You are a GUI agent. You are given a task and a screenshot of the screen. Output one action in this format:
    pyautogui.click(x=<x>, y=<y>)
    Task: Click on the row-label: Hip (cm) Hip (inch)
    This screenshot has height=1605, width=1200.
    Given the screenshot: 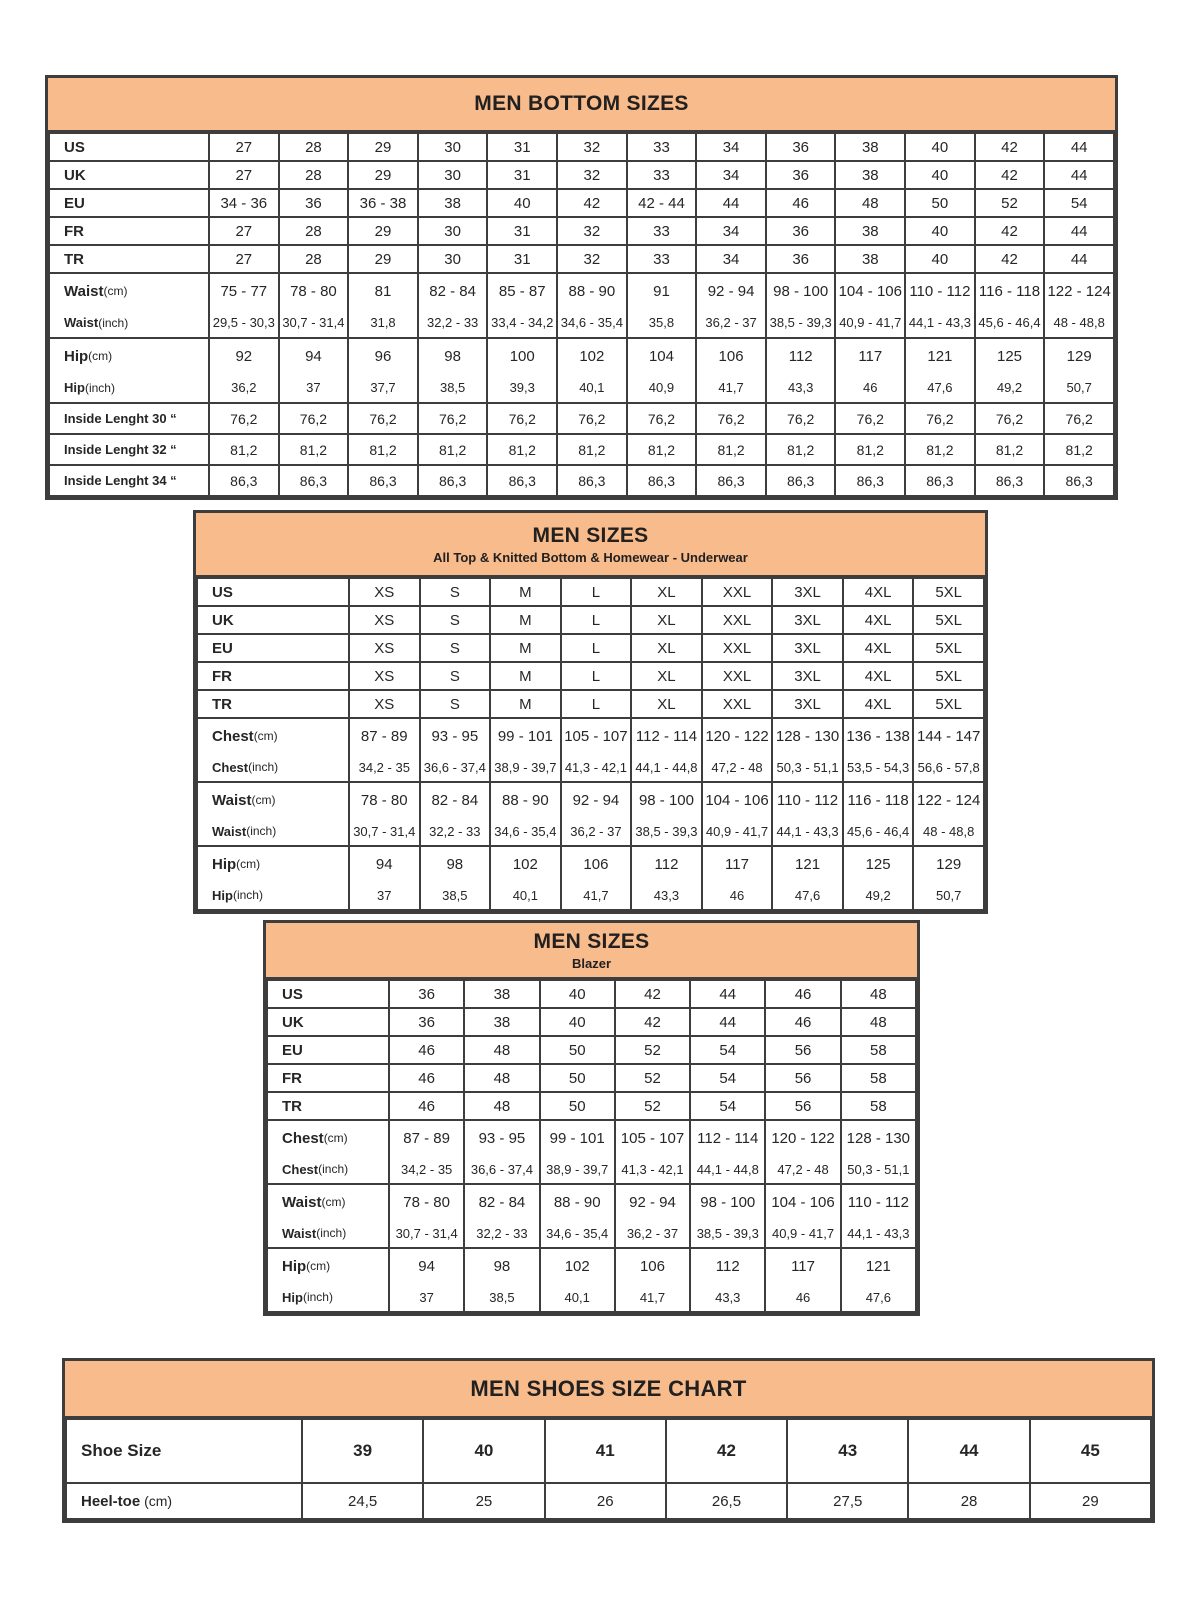 What is the action you would take?
    pyautogui.click(x=273, y=878)
    